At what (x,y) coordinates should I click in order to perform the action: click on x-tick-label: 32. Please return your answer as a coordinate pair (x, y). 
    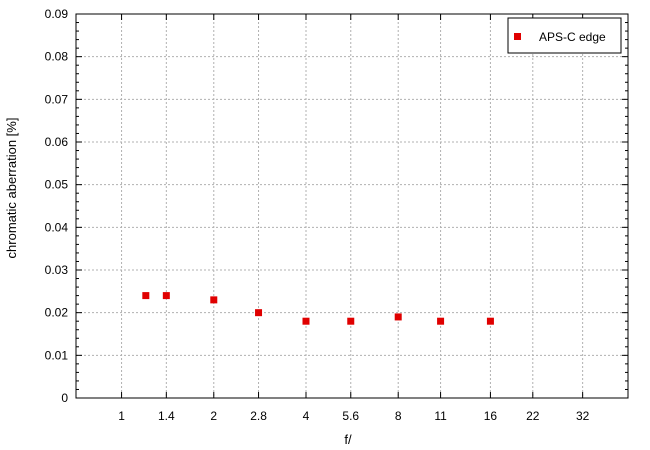
    Looking at the image, I should click on (583, 416).